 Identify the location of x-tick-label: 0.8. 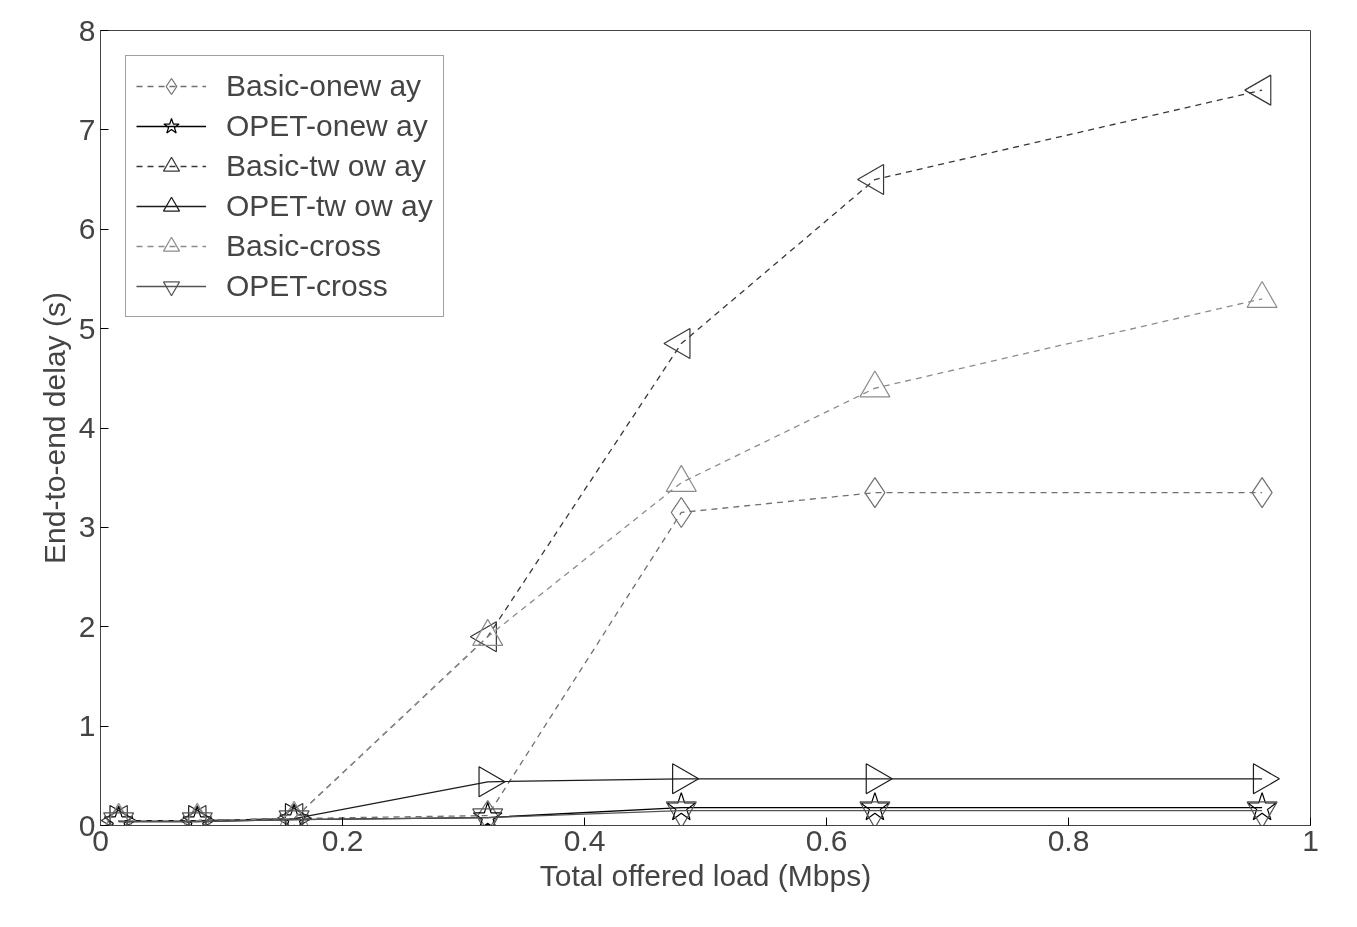
(1068, 840).